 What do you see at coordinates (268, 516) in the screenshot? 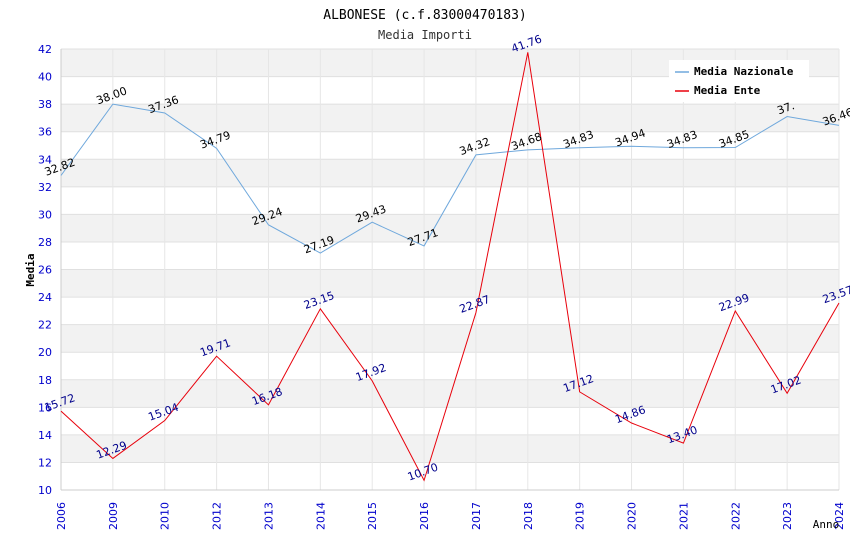
I see `x-tick-label: 2013` at bounding box center [268, 516].